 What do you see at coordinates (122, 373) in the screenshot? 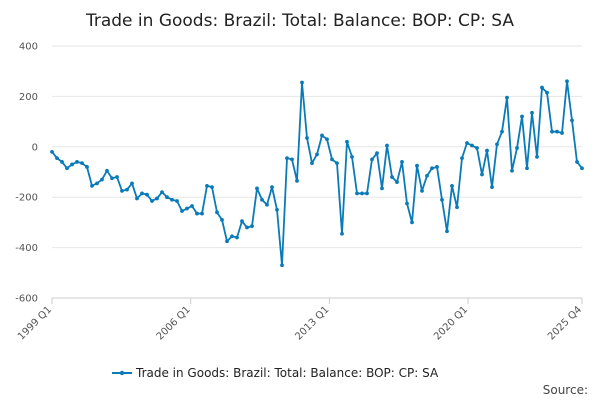
I see `legend-swatch-marker` at bounding box center [122, 373].